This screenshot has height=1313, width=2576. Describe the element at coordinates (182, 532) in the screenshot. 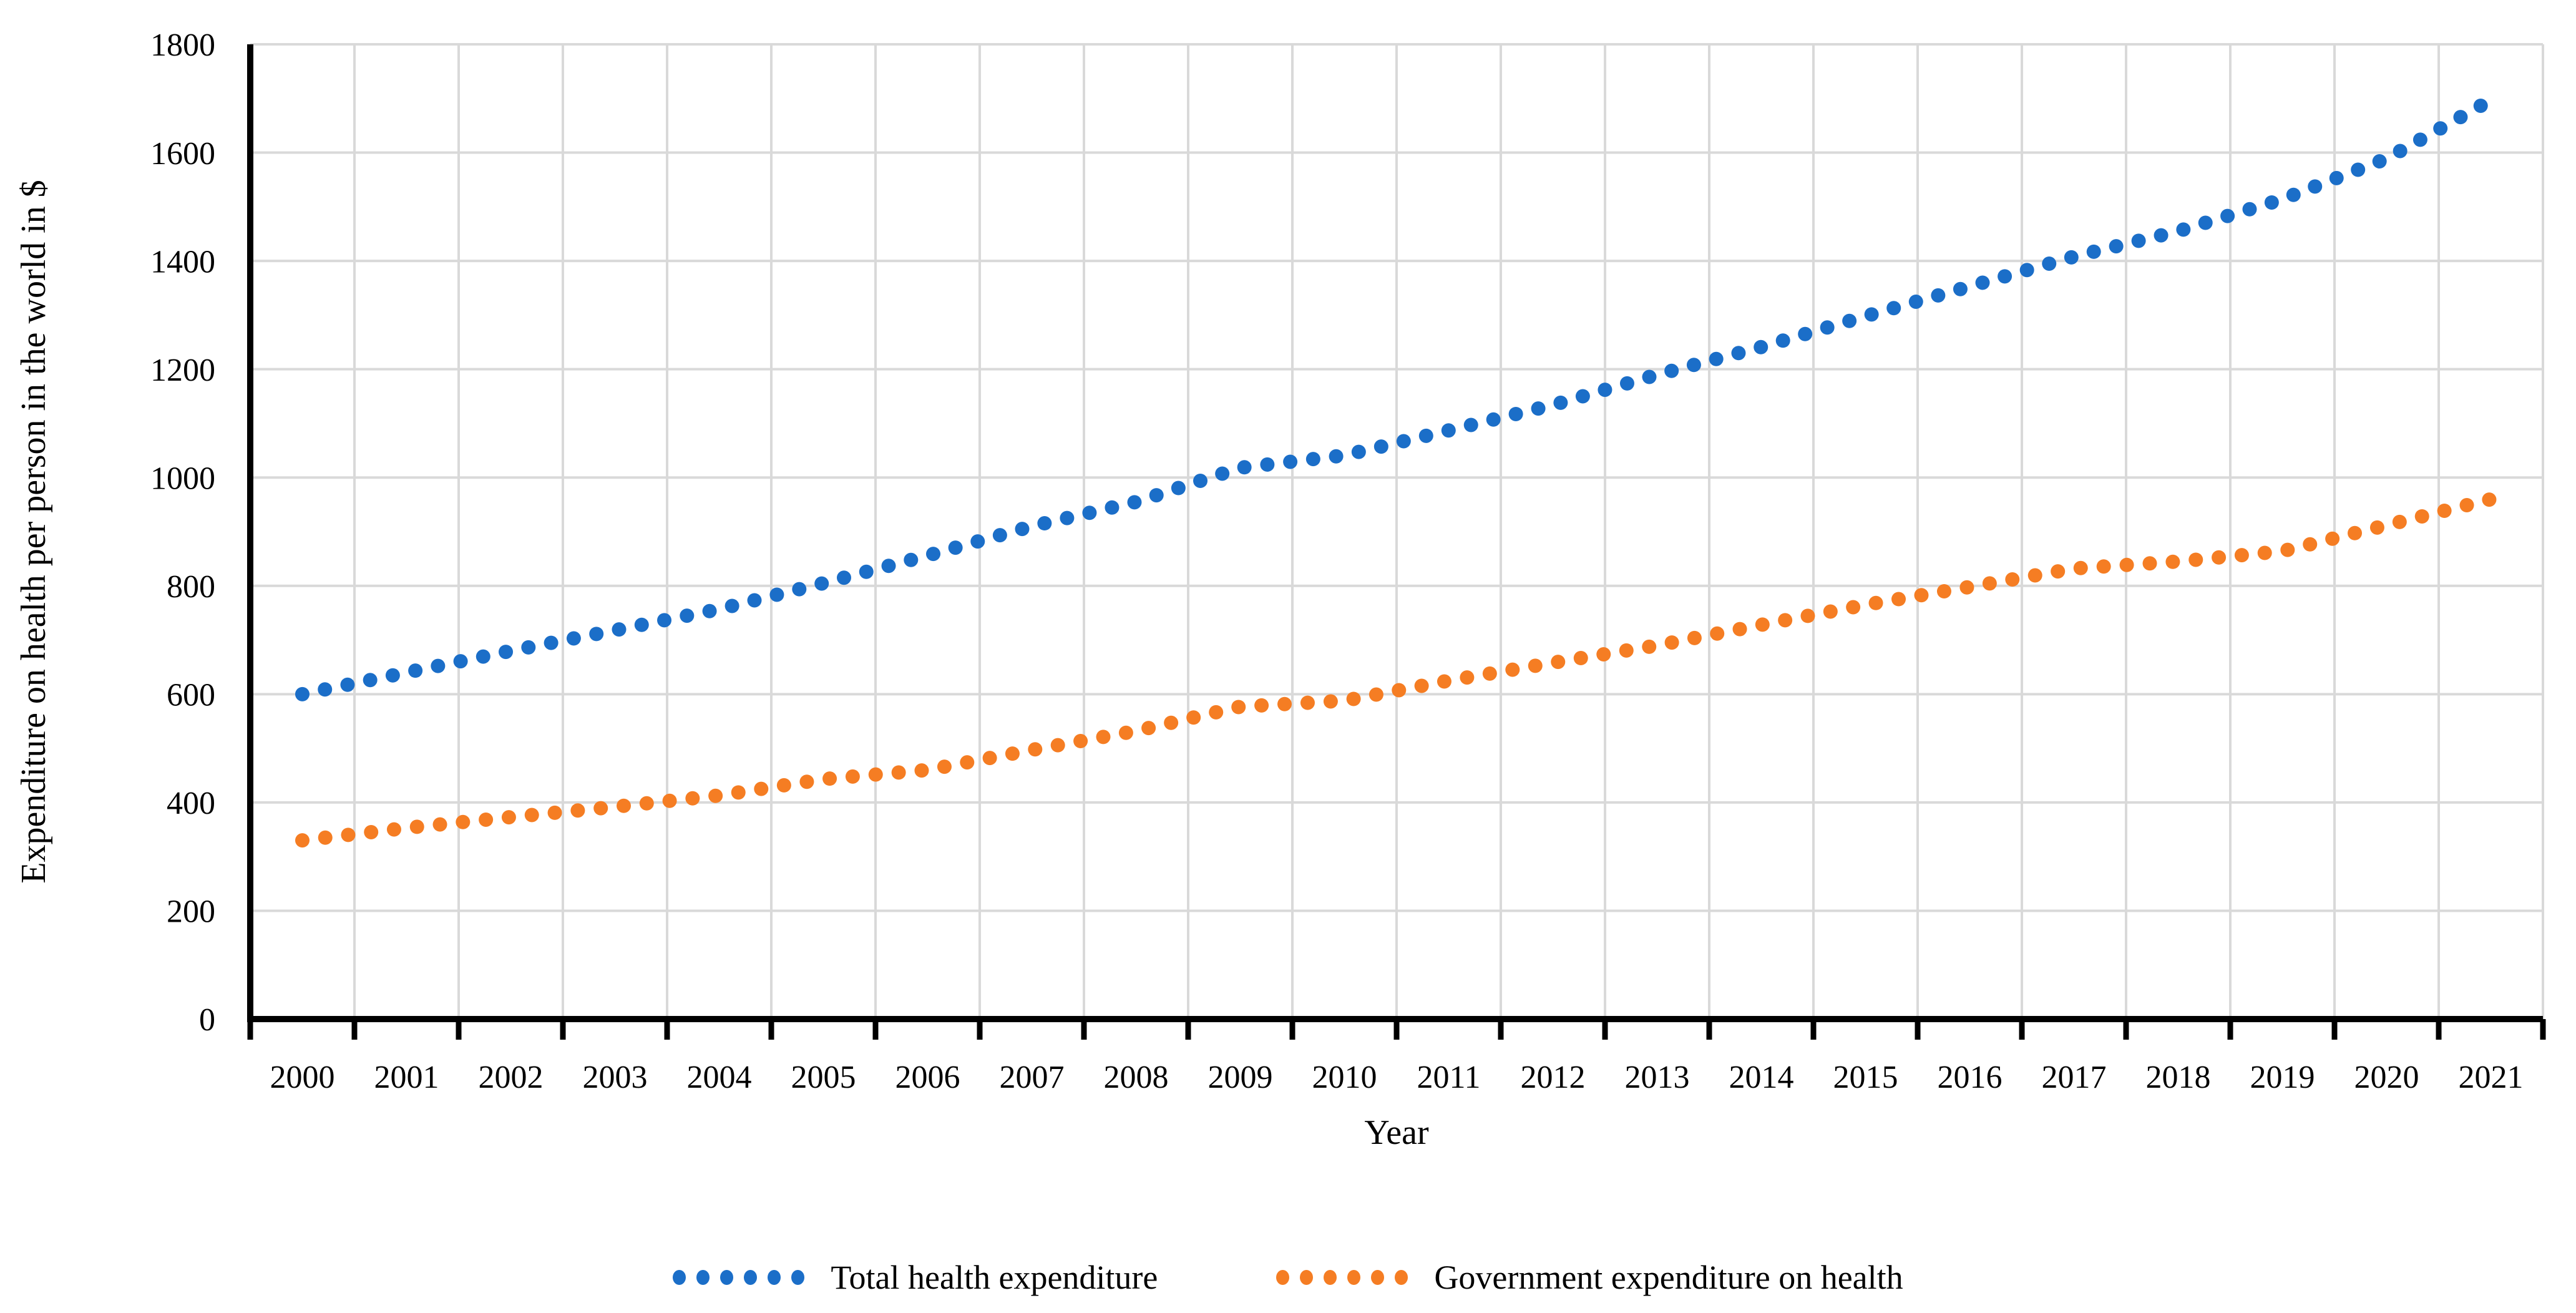

I see `y-tick-labels: 0 200 400 600 800 1000 1200 1400 1600 1800` at that location.